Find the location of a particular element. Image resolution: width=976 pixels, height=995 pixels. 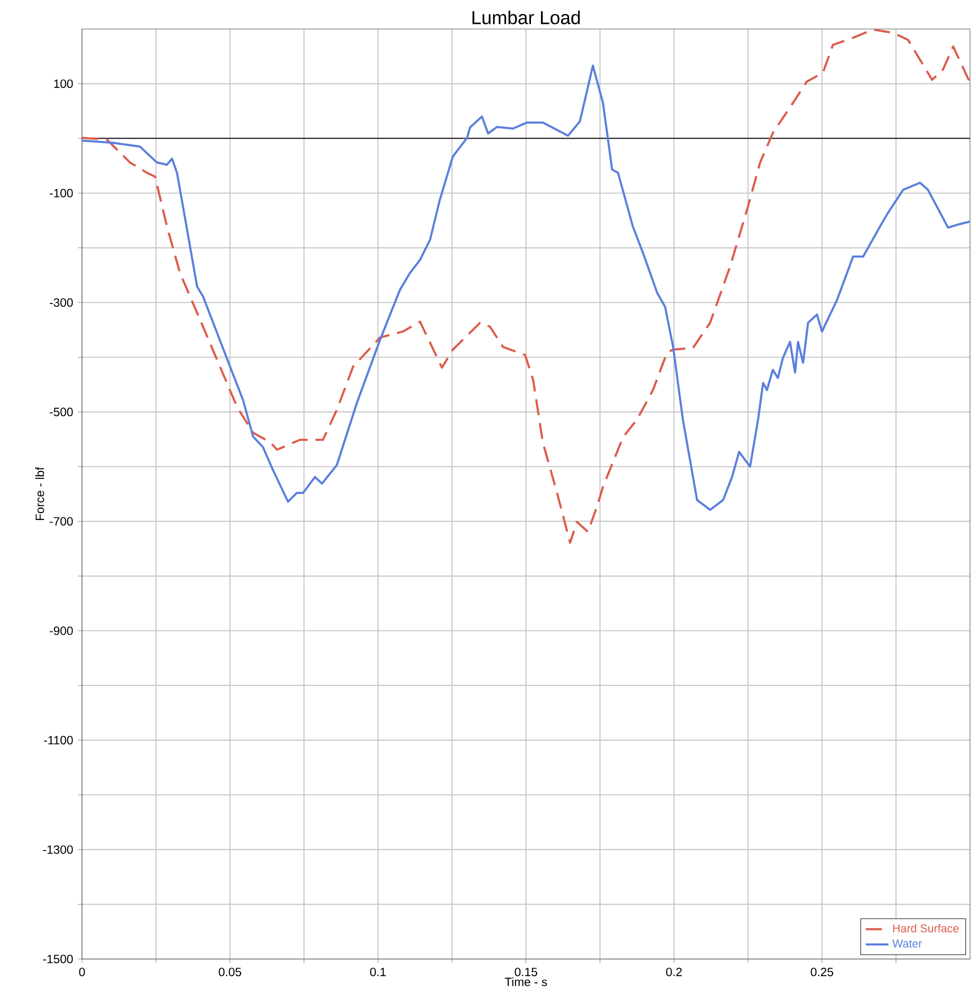

x-tick-label: 0.1 is located at coordinates (378, 972).